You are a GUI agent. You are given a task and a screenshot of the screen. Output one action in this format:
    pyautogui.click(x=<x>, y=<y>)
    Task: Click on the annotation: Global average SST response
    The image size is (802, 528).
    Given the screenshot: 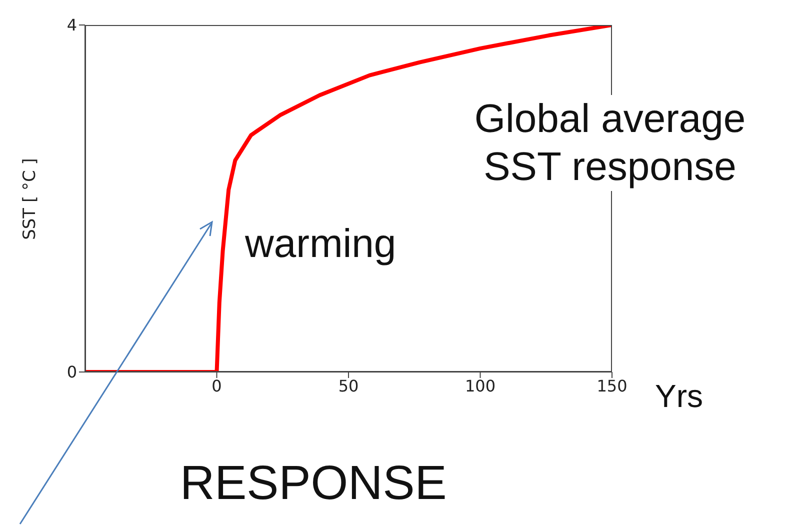 What is the action you would take?
    pyautogui.click(x=610, y=143)
    